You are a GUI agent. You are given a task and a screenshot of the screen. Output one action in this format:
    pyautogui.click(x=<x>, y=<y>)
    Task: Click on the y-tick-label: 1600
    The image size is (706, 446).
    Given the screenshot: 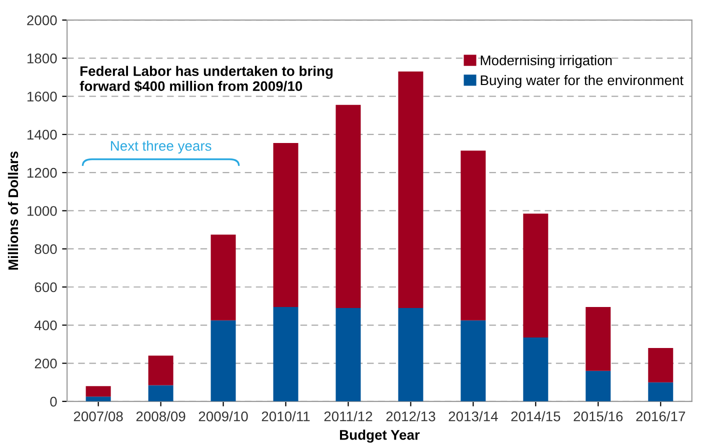 What is the action you would take?
    pyautogui.click(x=42, y=97)
    